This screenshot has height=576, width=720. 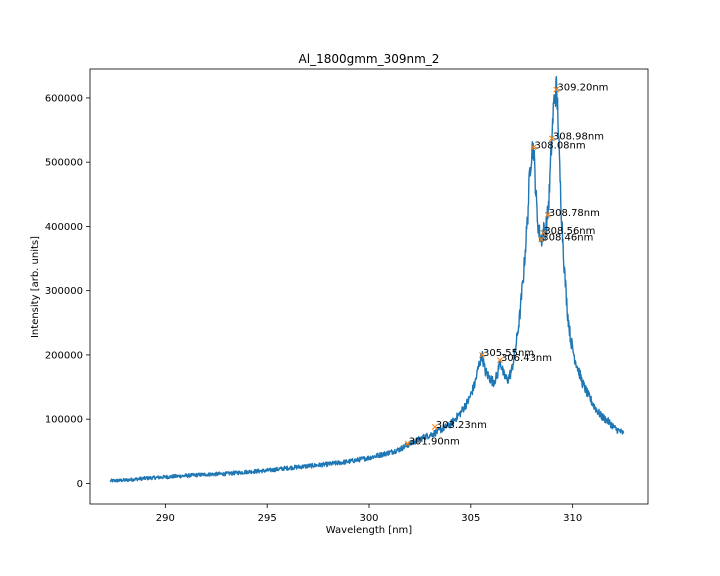 I want to click on peak-label: 308.98nm, so click(x=578, y=136).